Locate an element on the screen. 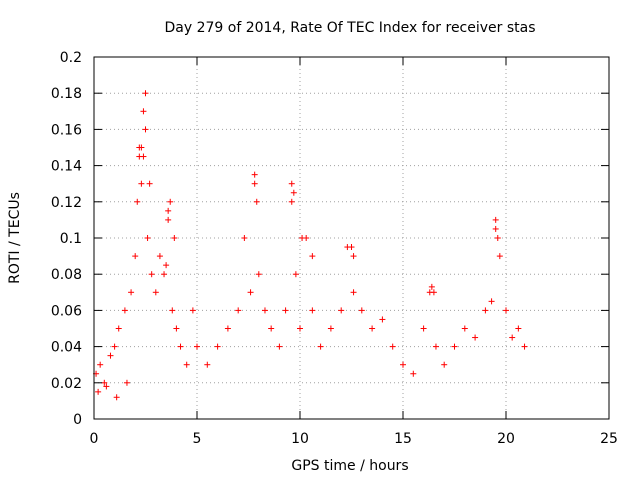 Image resolution: width=640 pixels, height=480 pixels. y-tick-label: 0.18 is located at coordinates (66, 94).